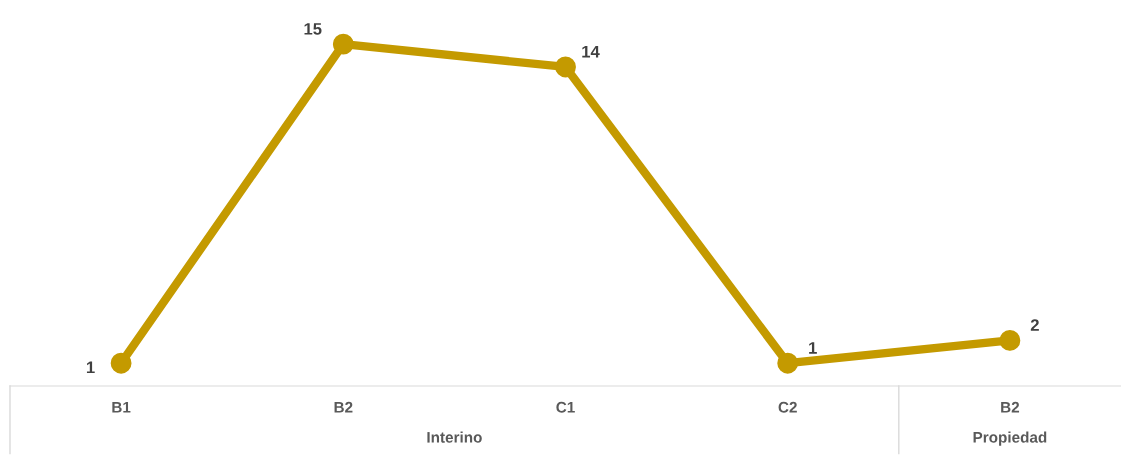 This screenshot has width=1121, height=466. I want to click on data-label: 14, so click(591, 51).